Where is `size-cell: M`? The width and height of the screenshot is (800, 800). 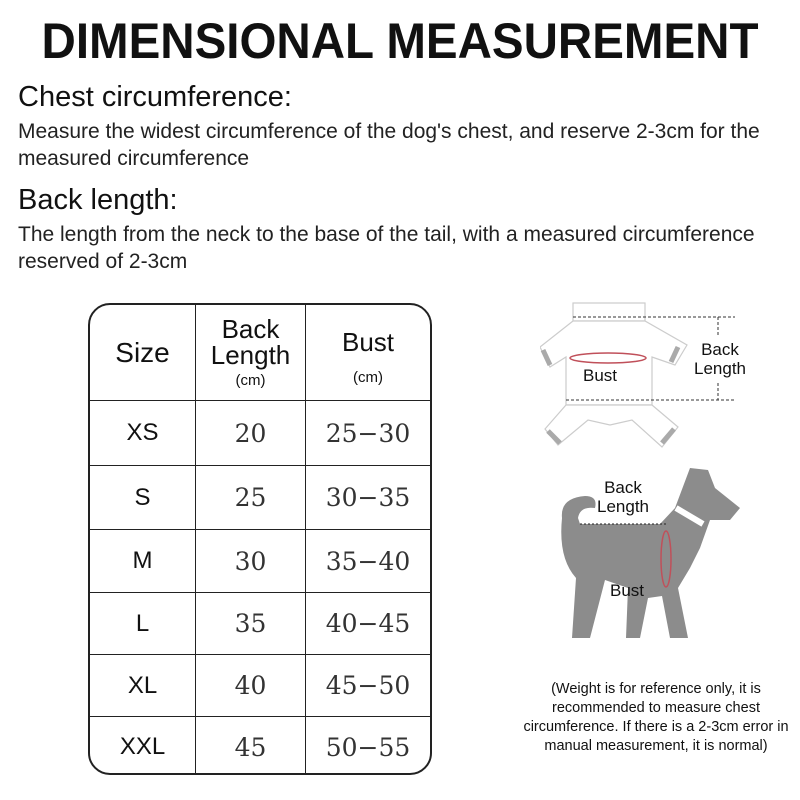
size-cell: M is located at coordinates (143, 561).